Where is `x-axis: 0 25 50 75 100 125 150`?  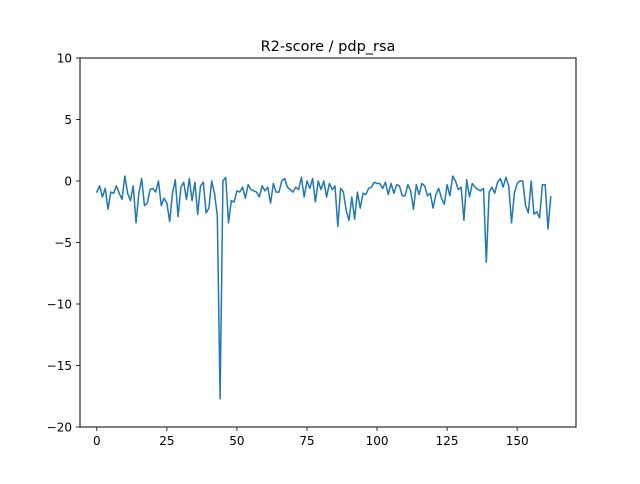 x-axis: 0 25 50 75 100 125 150 is located at coordinates (311, 437).